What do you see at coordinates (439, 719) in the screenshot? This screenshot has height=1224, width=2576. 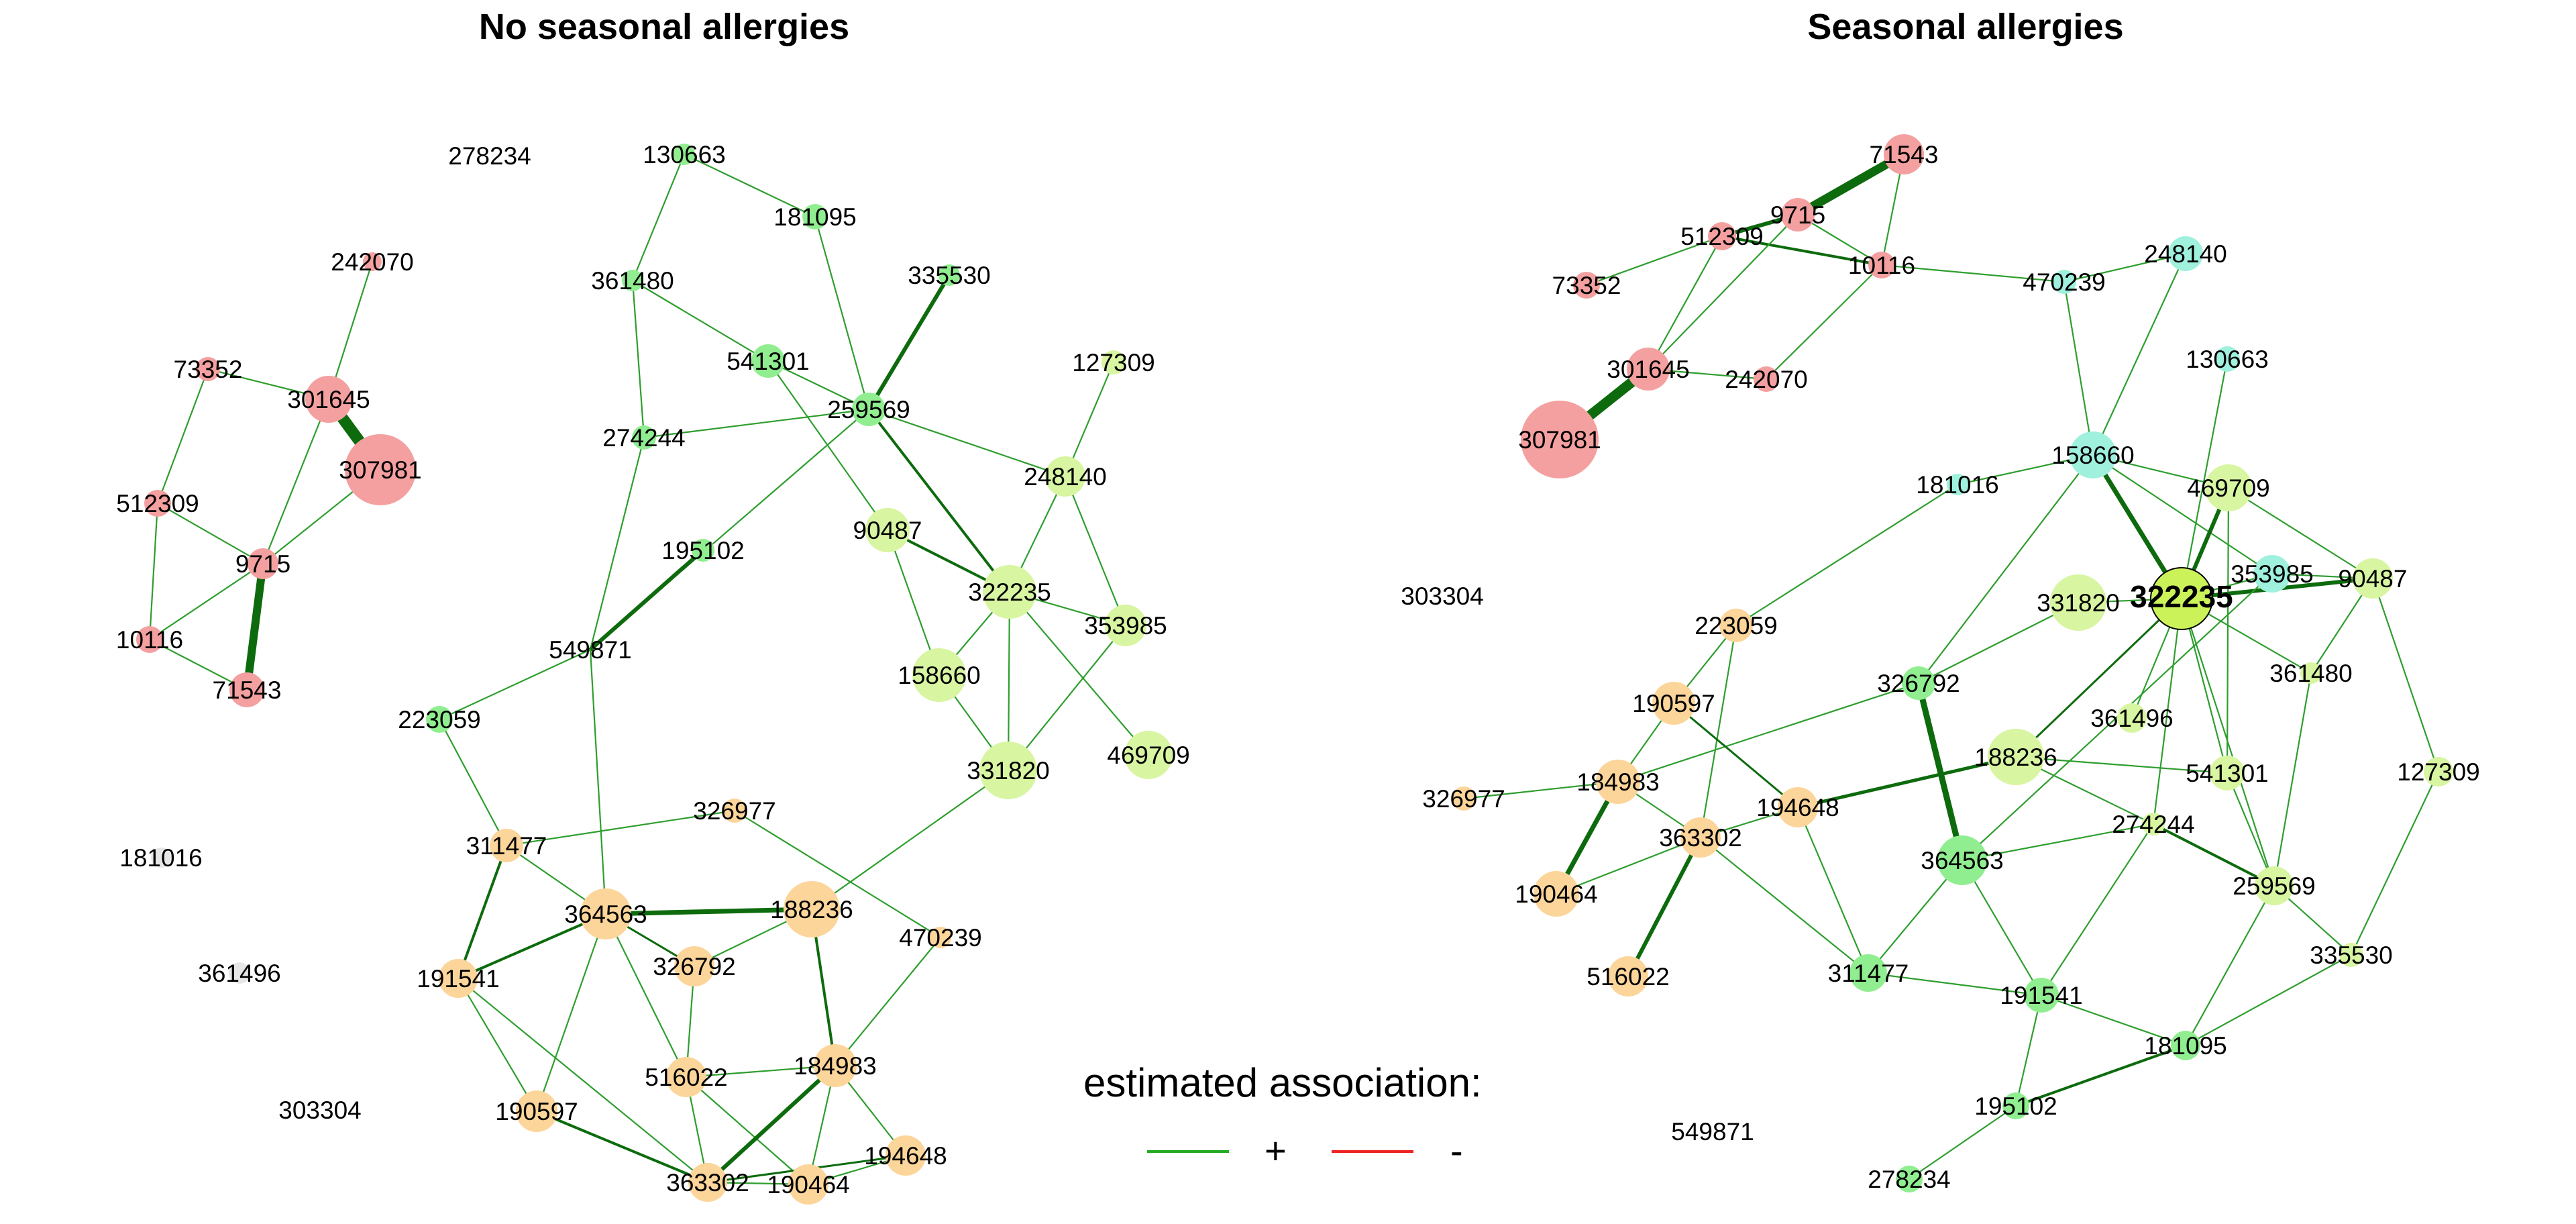 I see `node-label-223059: 223059` at bounding box center [439, 719].